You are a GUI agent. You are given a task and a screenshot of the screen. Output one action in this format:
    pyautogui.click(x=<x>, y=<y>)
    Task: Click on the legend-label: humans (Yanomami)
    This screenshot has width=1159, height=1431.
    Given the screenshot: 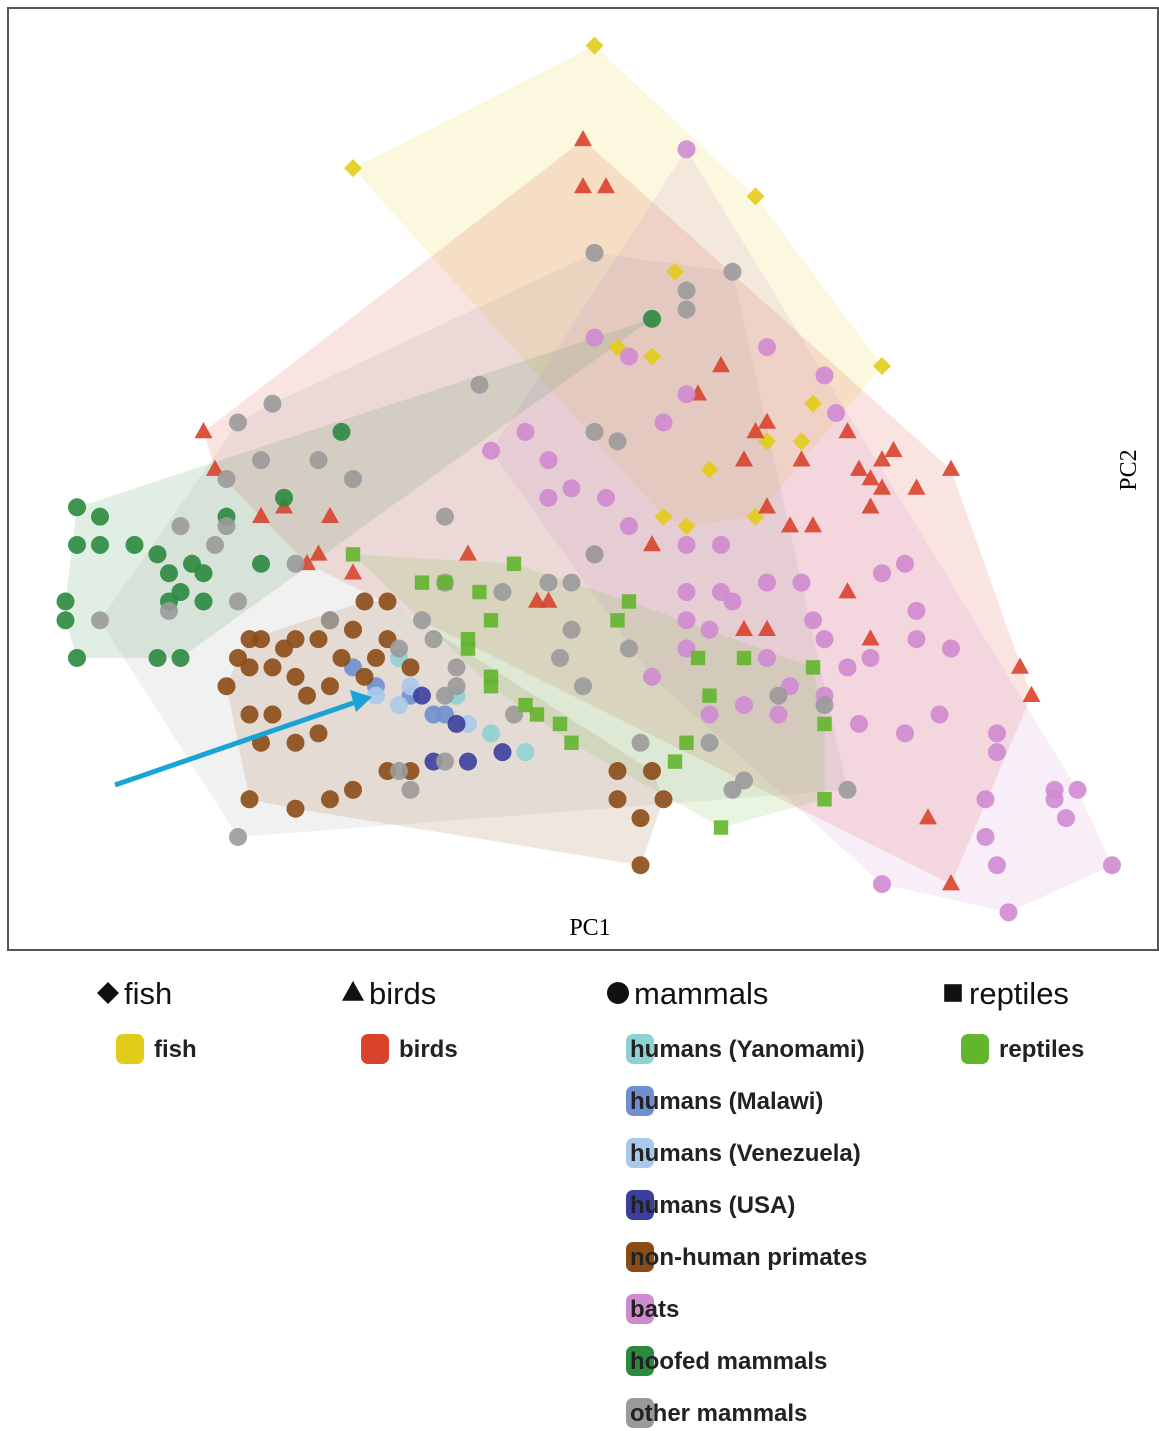 What is the action you would take?
    pyautogui.click(x=747, y=1049)
    